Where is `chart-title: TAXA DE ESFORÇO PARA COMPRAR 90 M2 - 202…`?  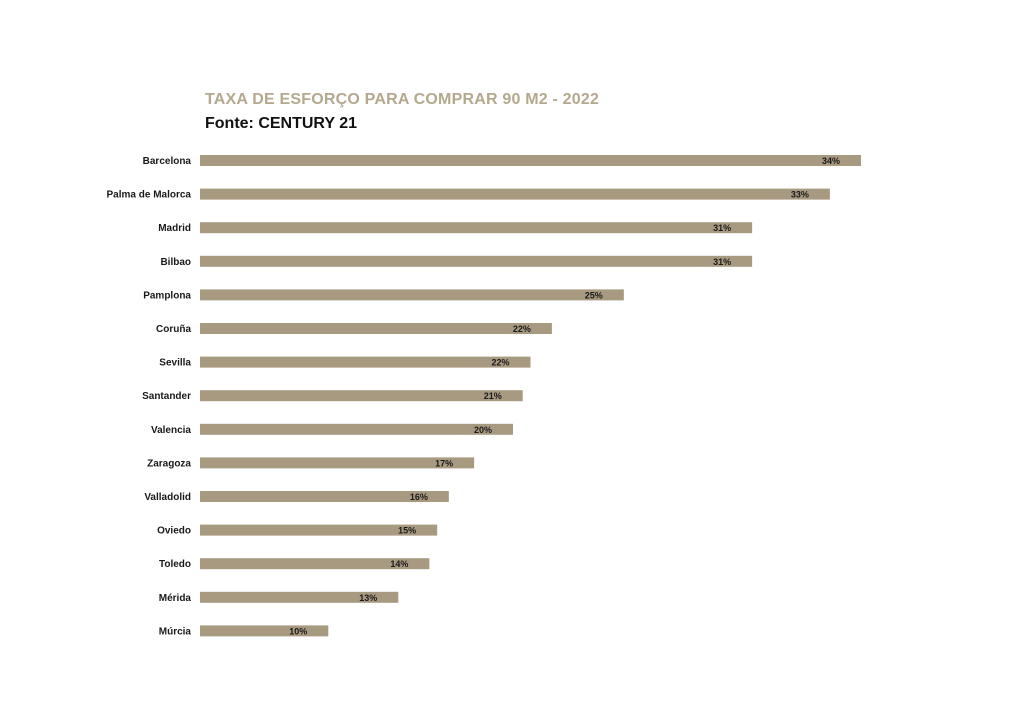 chart-title: TAXA DE ESFORÇO PARA COMPRAR 90 M2 - 202… is located at coordinates (402, 99).